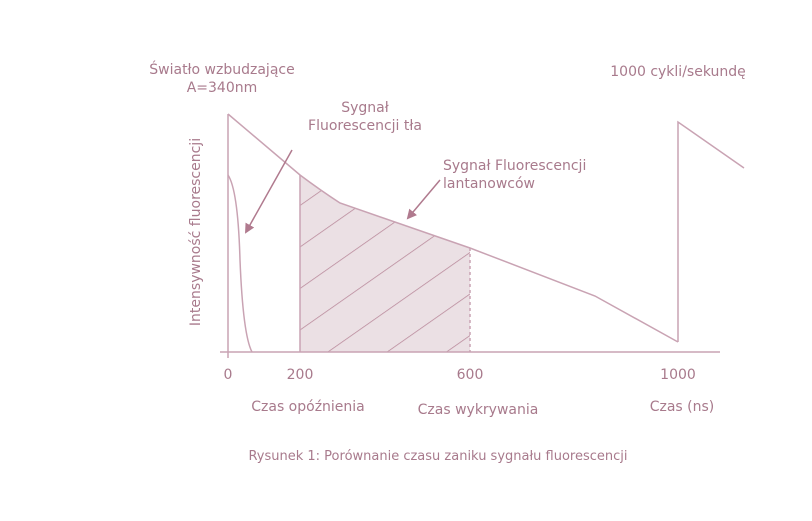 The height and width of the screenshot is (521, 812). I want to click on x-axis-label: Czas (ns), so click(682, 407).